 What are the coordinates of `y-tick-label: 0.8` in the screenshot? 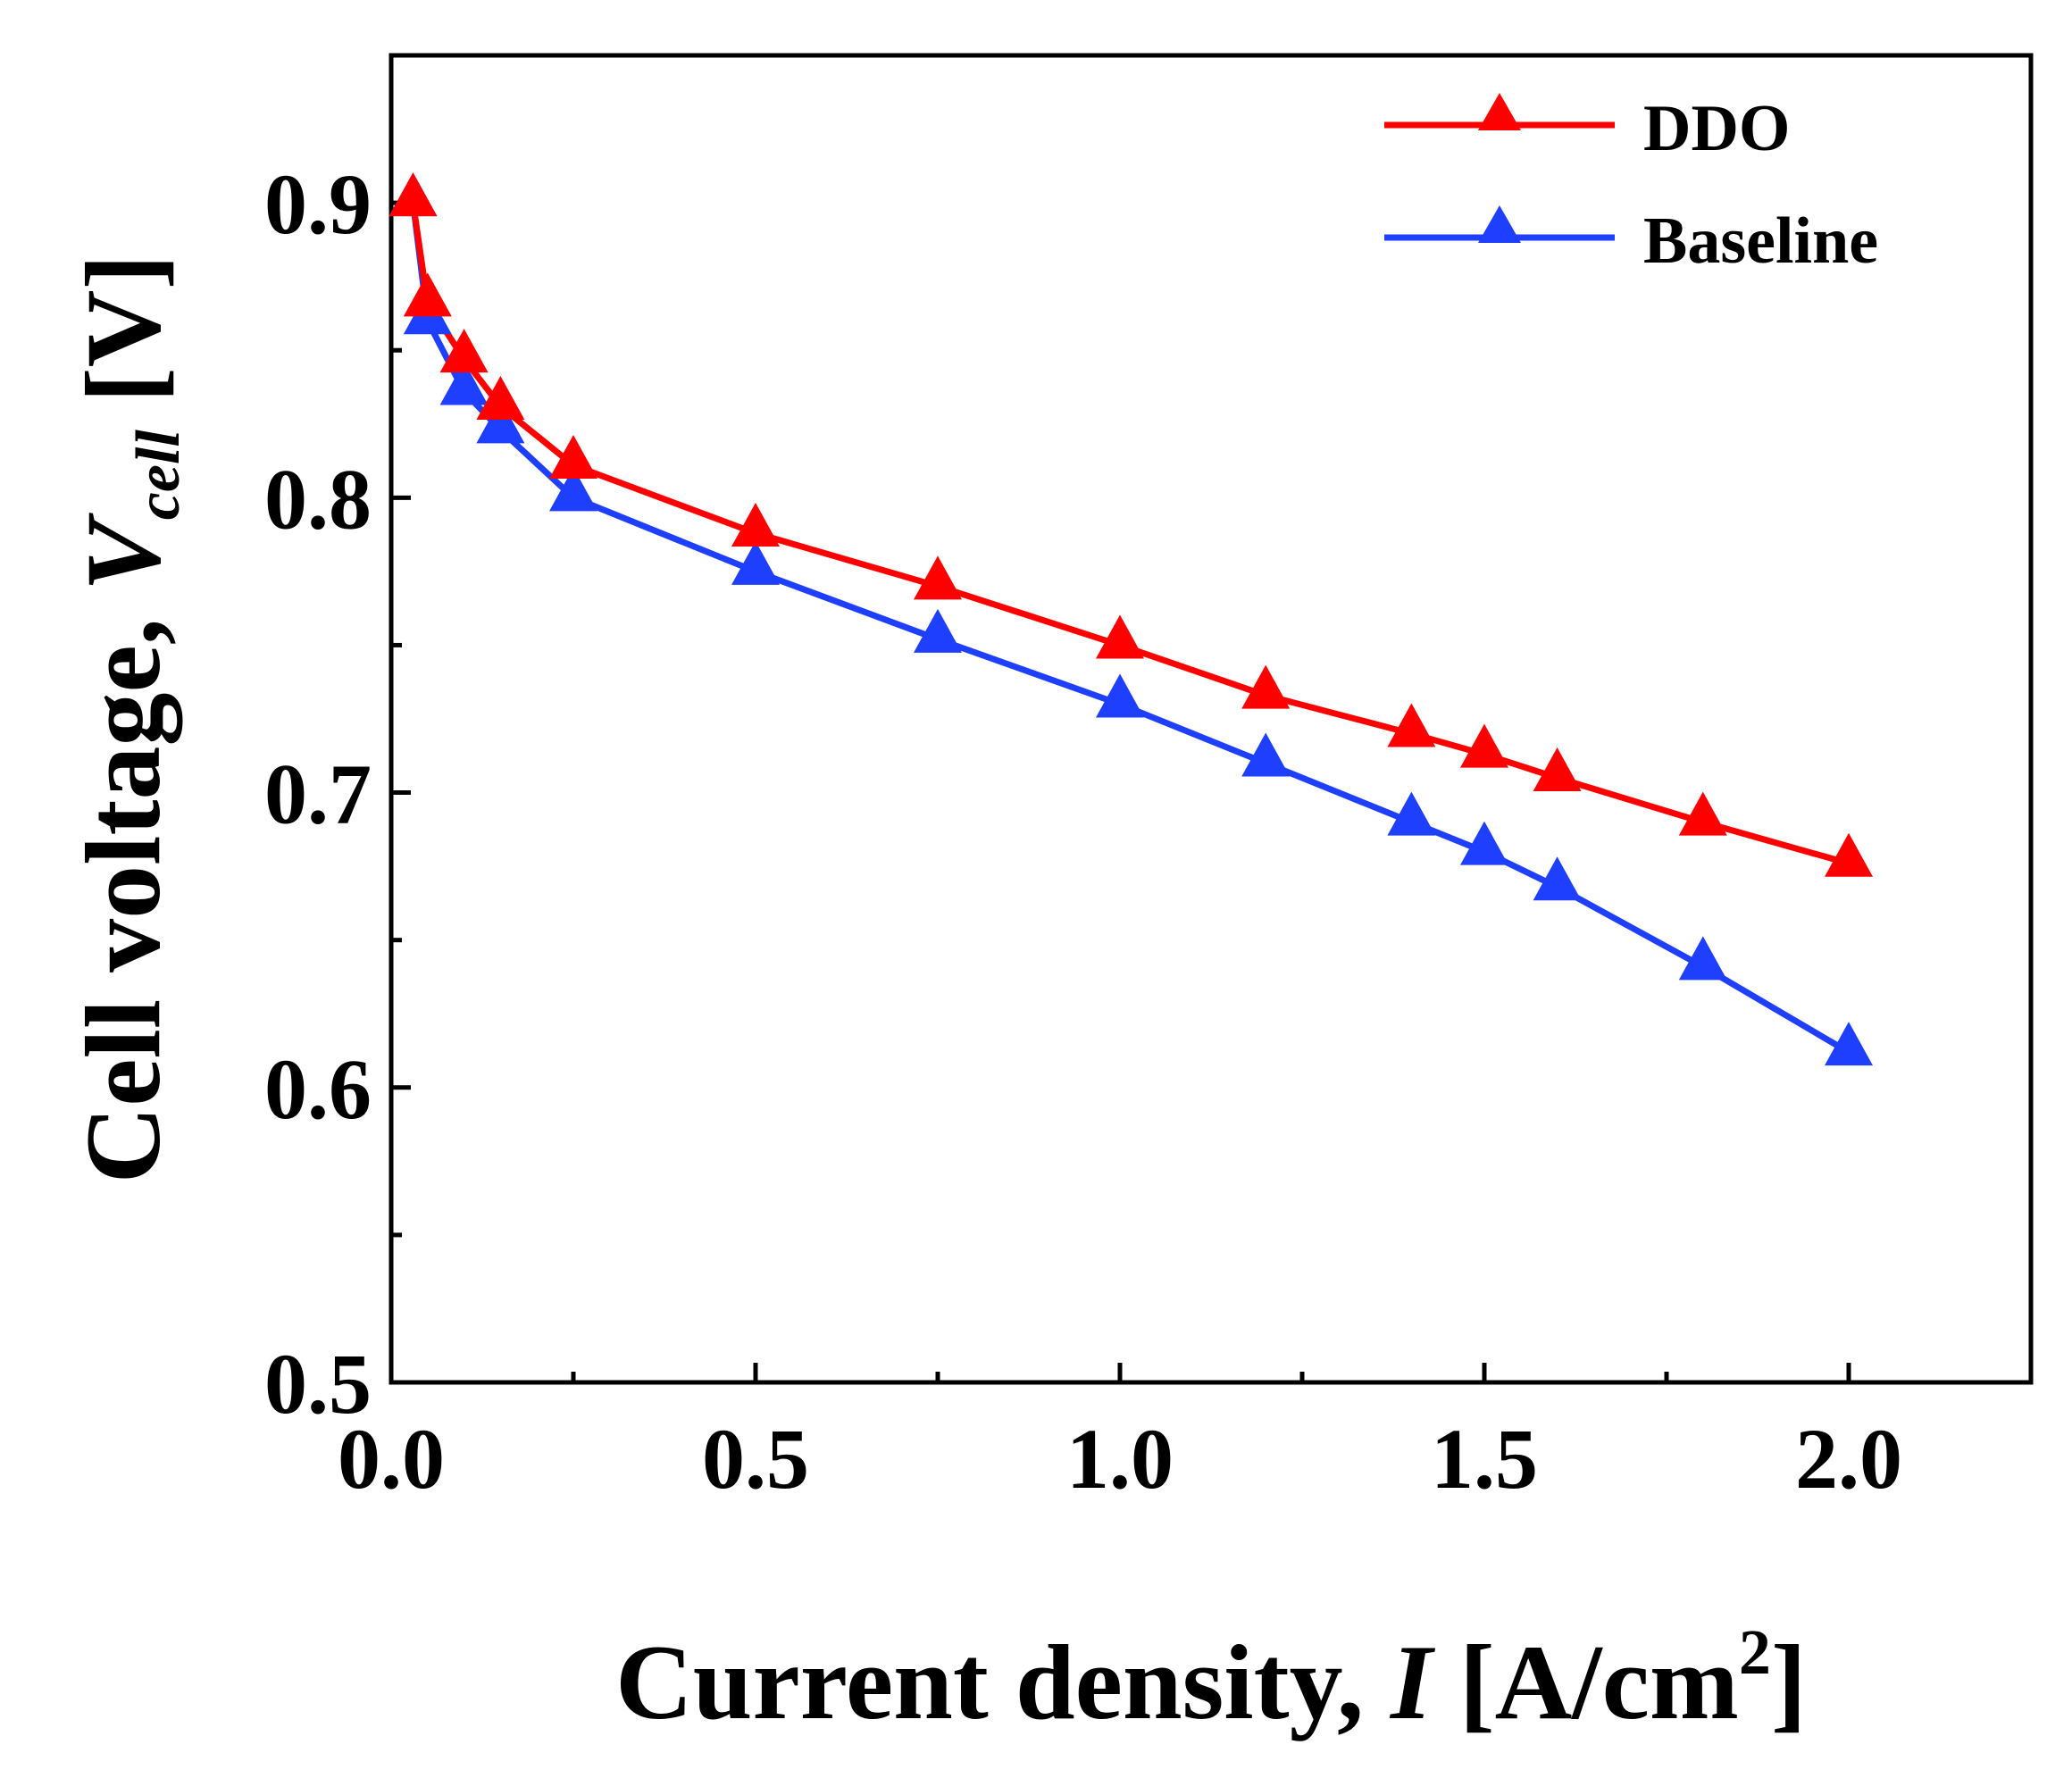 It's located at (318, 499).